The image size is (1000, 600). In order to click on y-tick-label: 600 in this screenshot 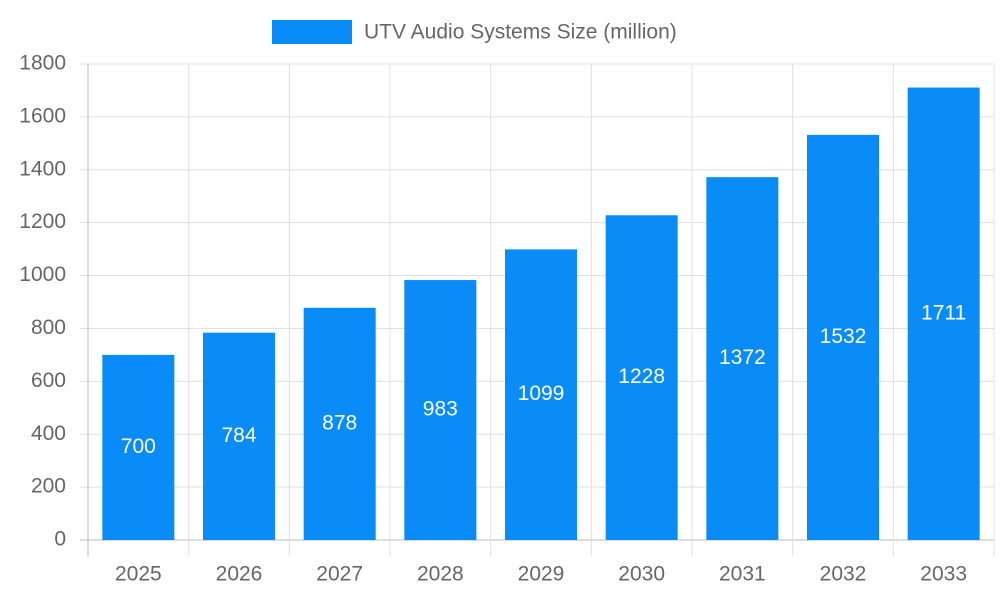, I will do `click(48, 380)`.